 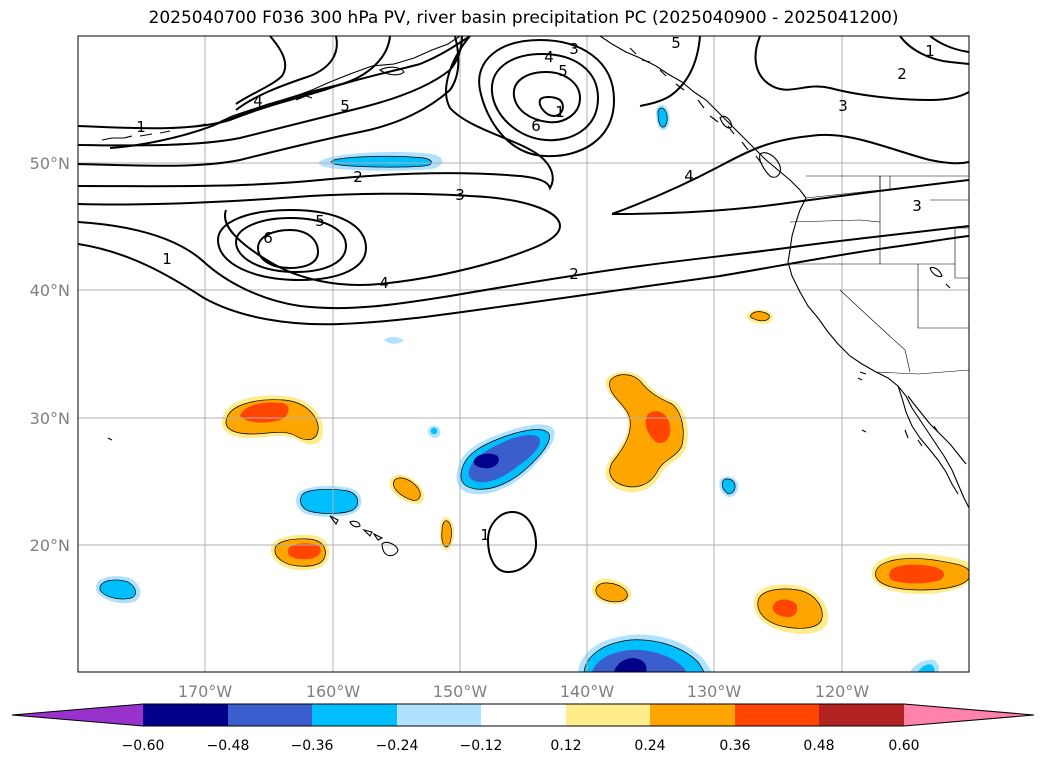 I want to click on lon-tick-label: 170°W, so click(x=205, y=691).